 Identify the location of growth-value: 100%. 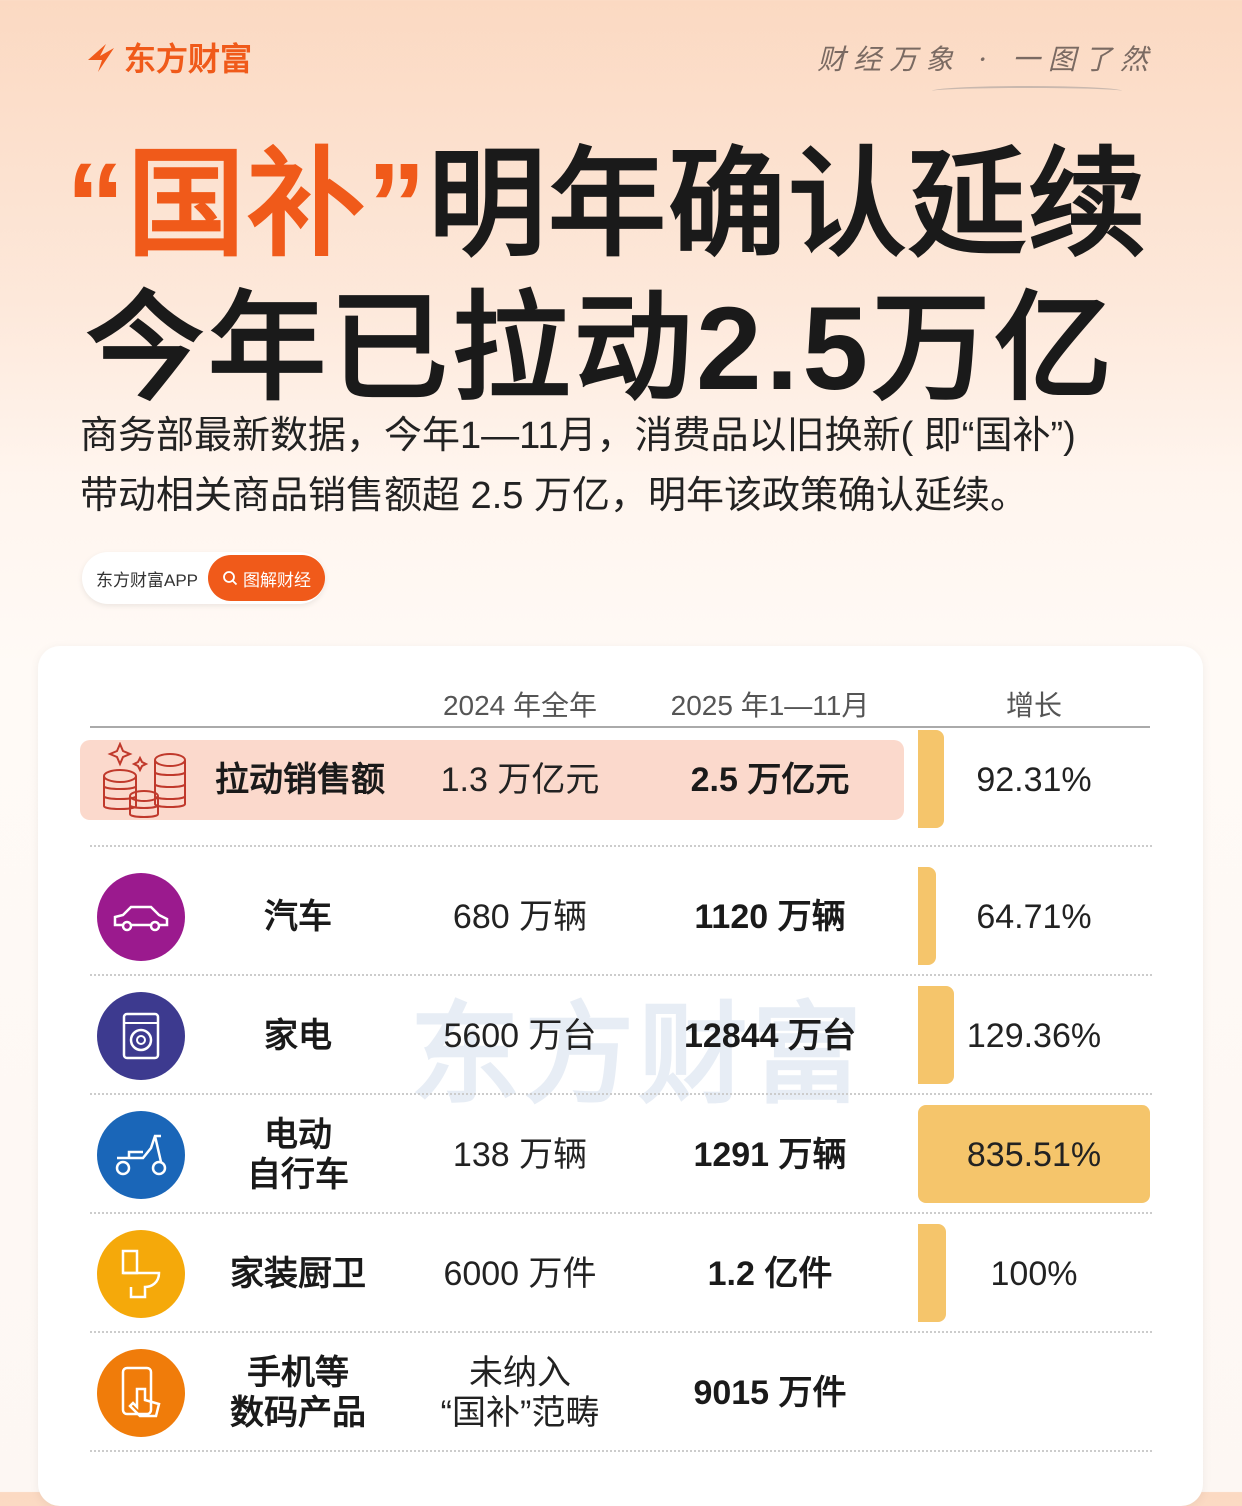
(1034, 1274).